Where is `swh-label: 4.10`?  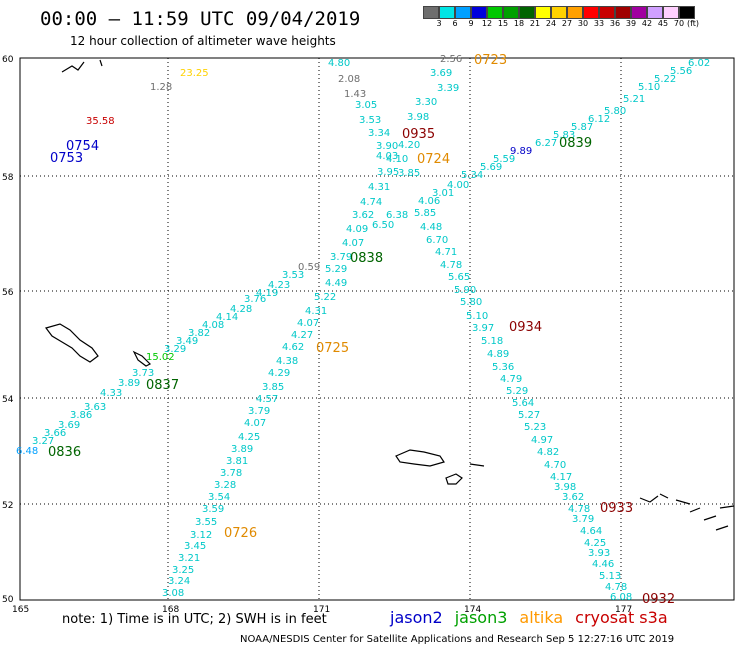
swh-label: 4.10 is located at coordinates (397, 159).